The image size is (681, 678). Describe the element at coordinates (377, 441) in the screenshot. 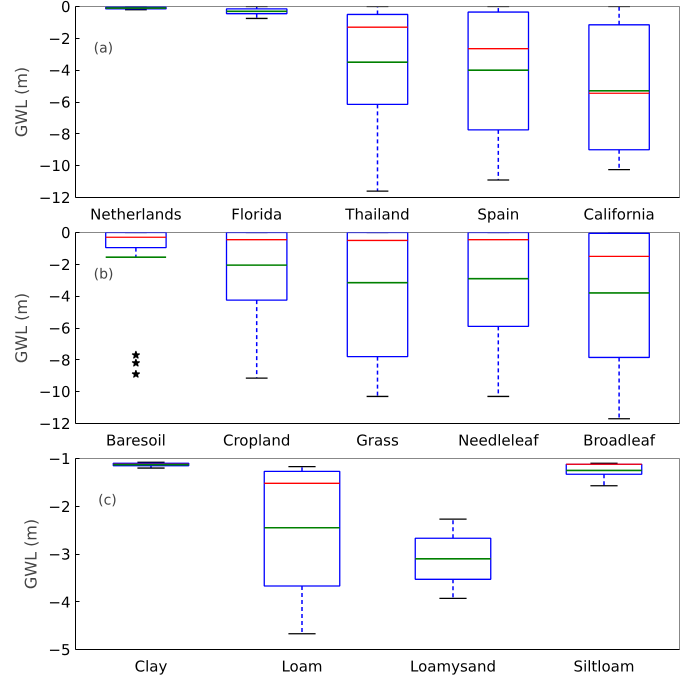

I see `x-tick-label: Grass` at that location.